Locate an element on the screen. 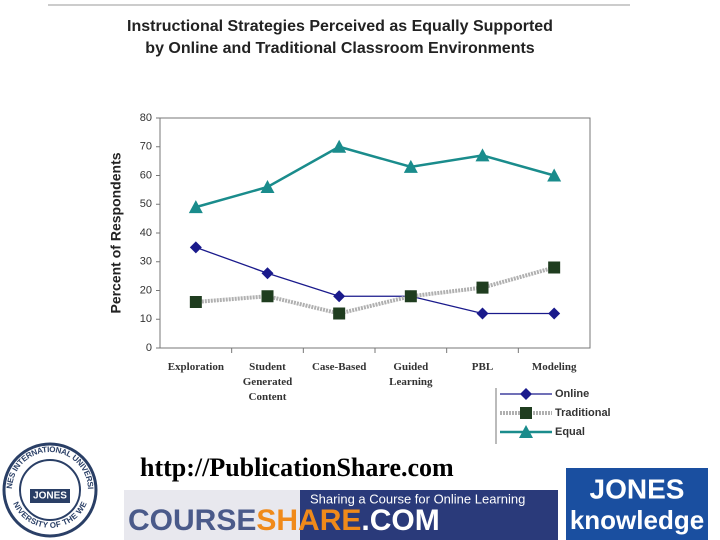 This screenshot has height=540, width=720. seal-center: JONES is located at coordinates (50, 496).